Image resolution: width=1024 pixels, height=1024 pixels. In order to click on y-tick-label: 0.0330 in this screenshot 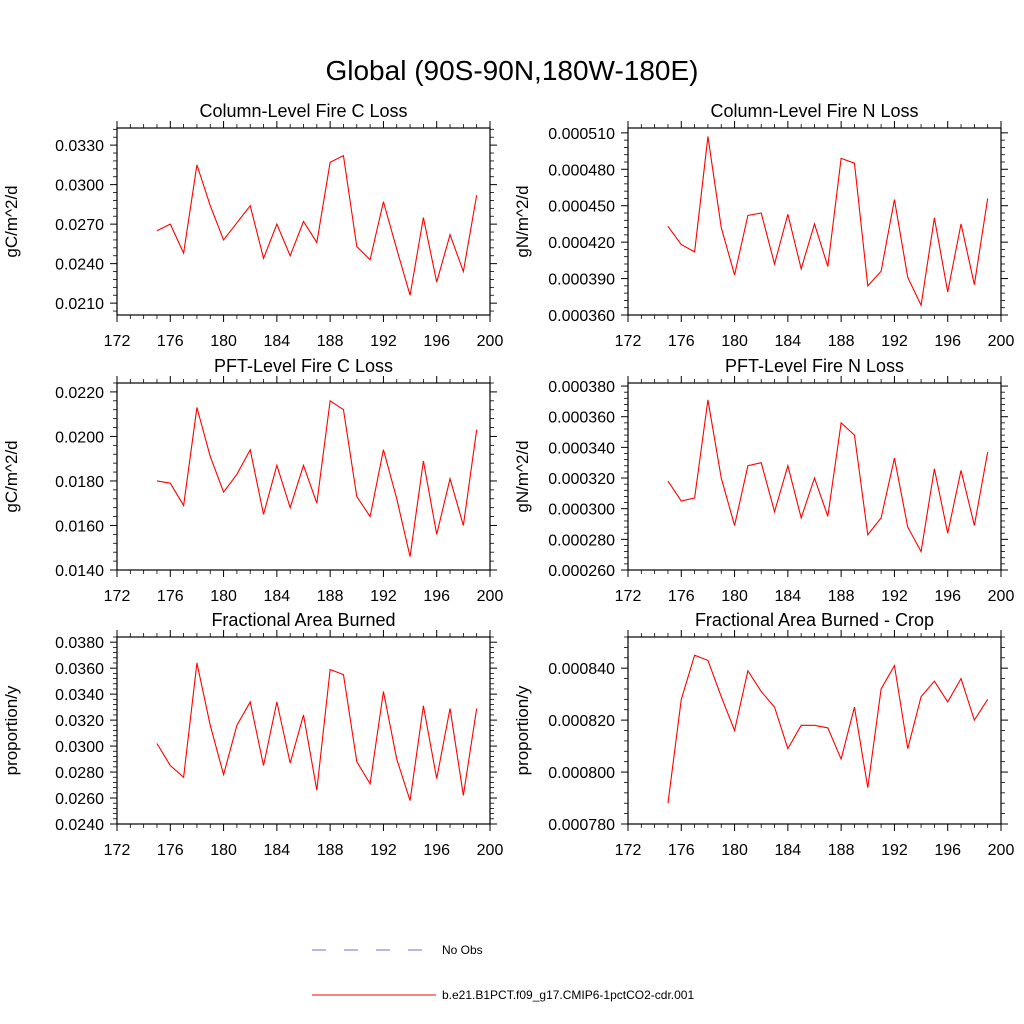, I will do `click(79, 146)`.